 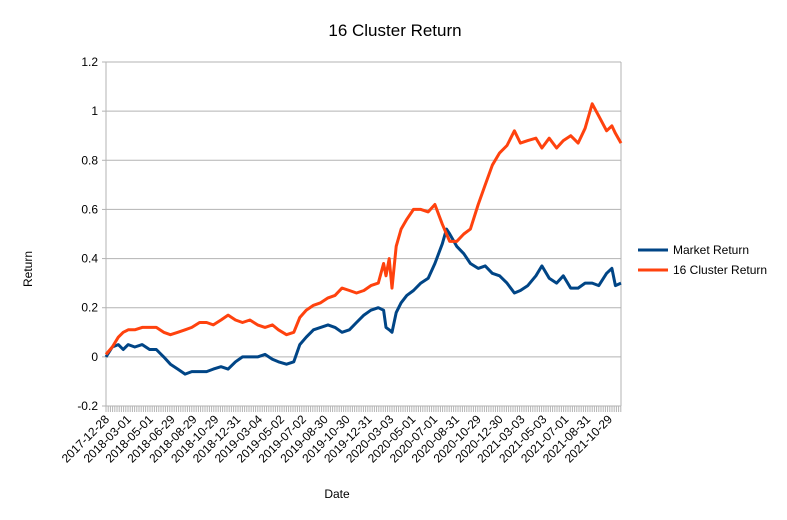 I want to click on legend: Market Return 16 Cluster Return, so click(x=702, y=260).